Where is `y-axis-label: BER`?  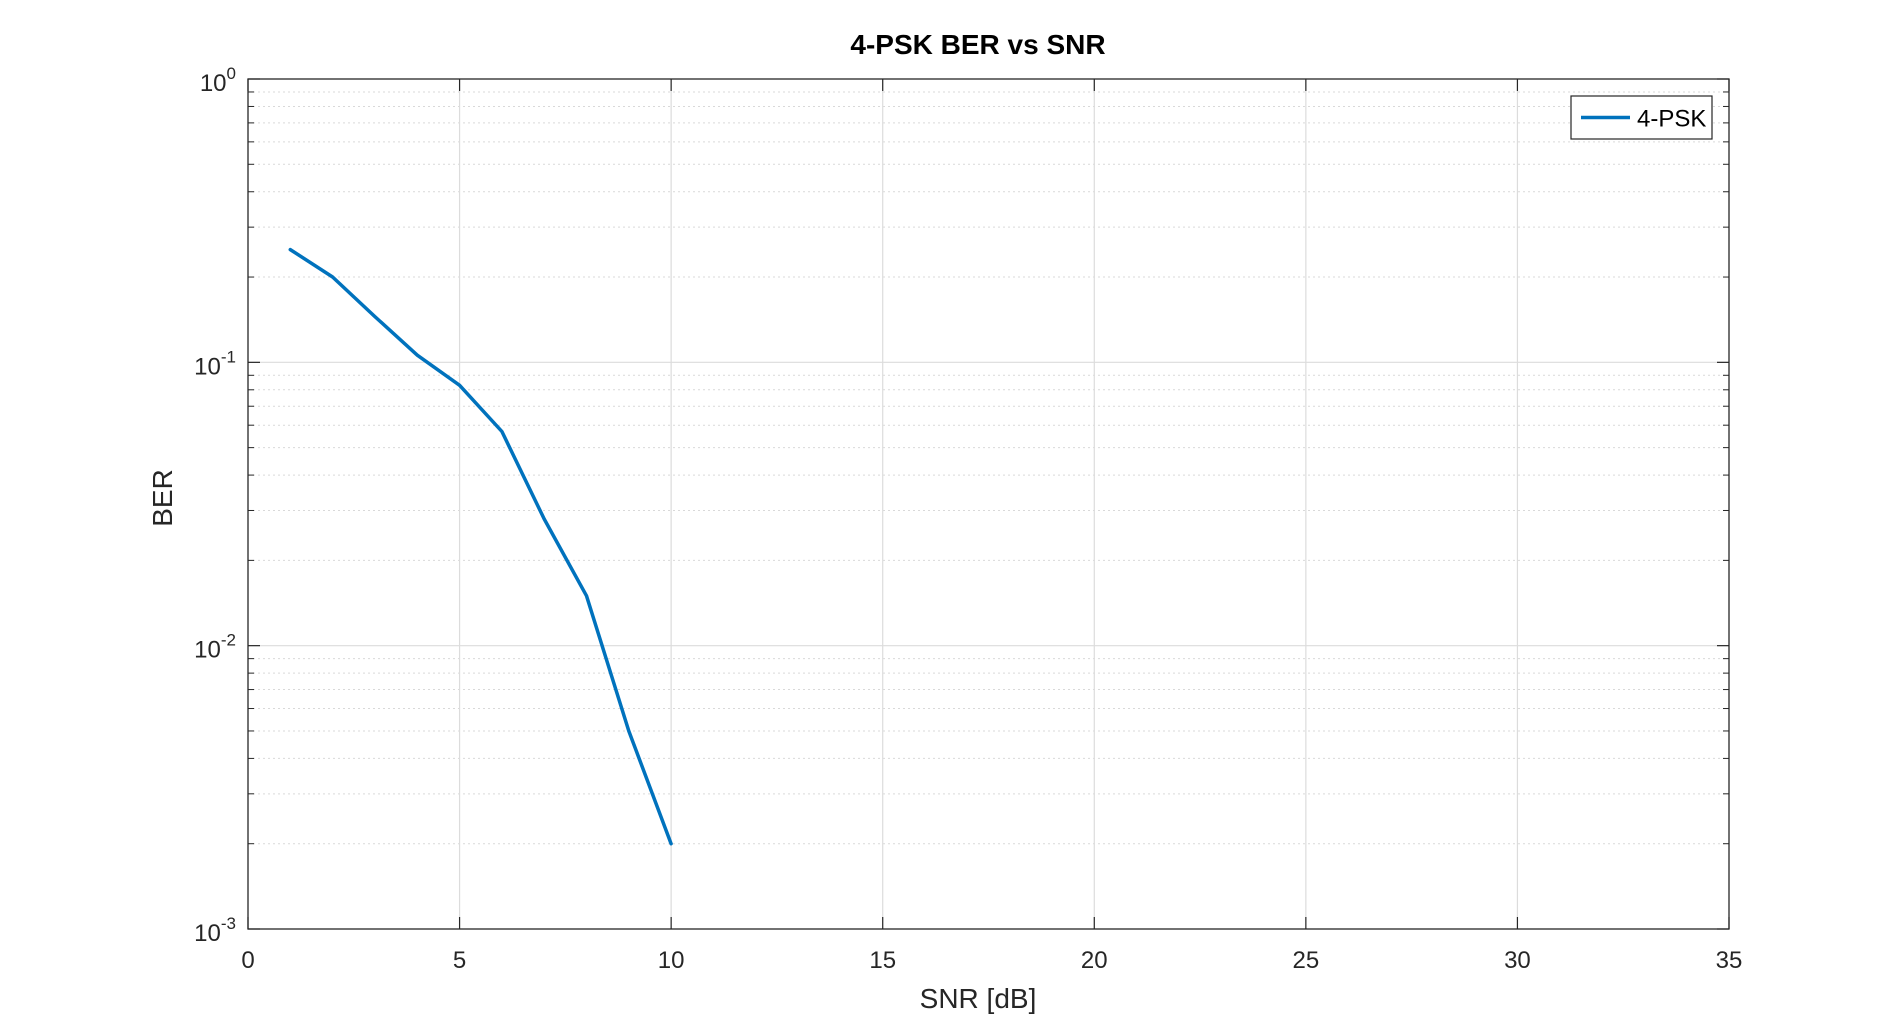 y-axis-label: BER is located at coordinates (162, 498).